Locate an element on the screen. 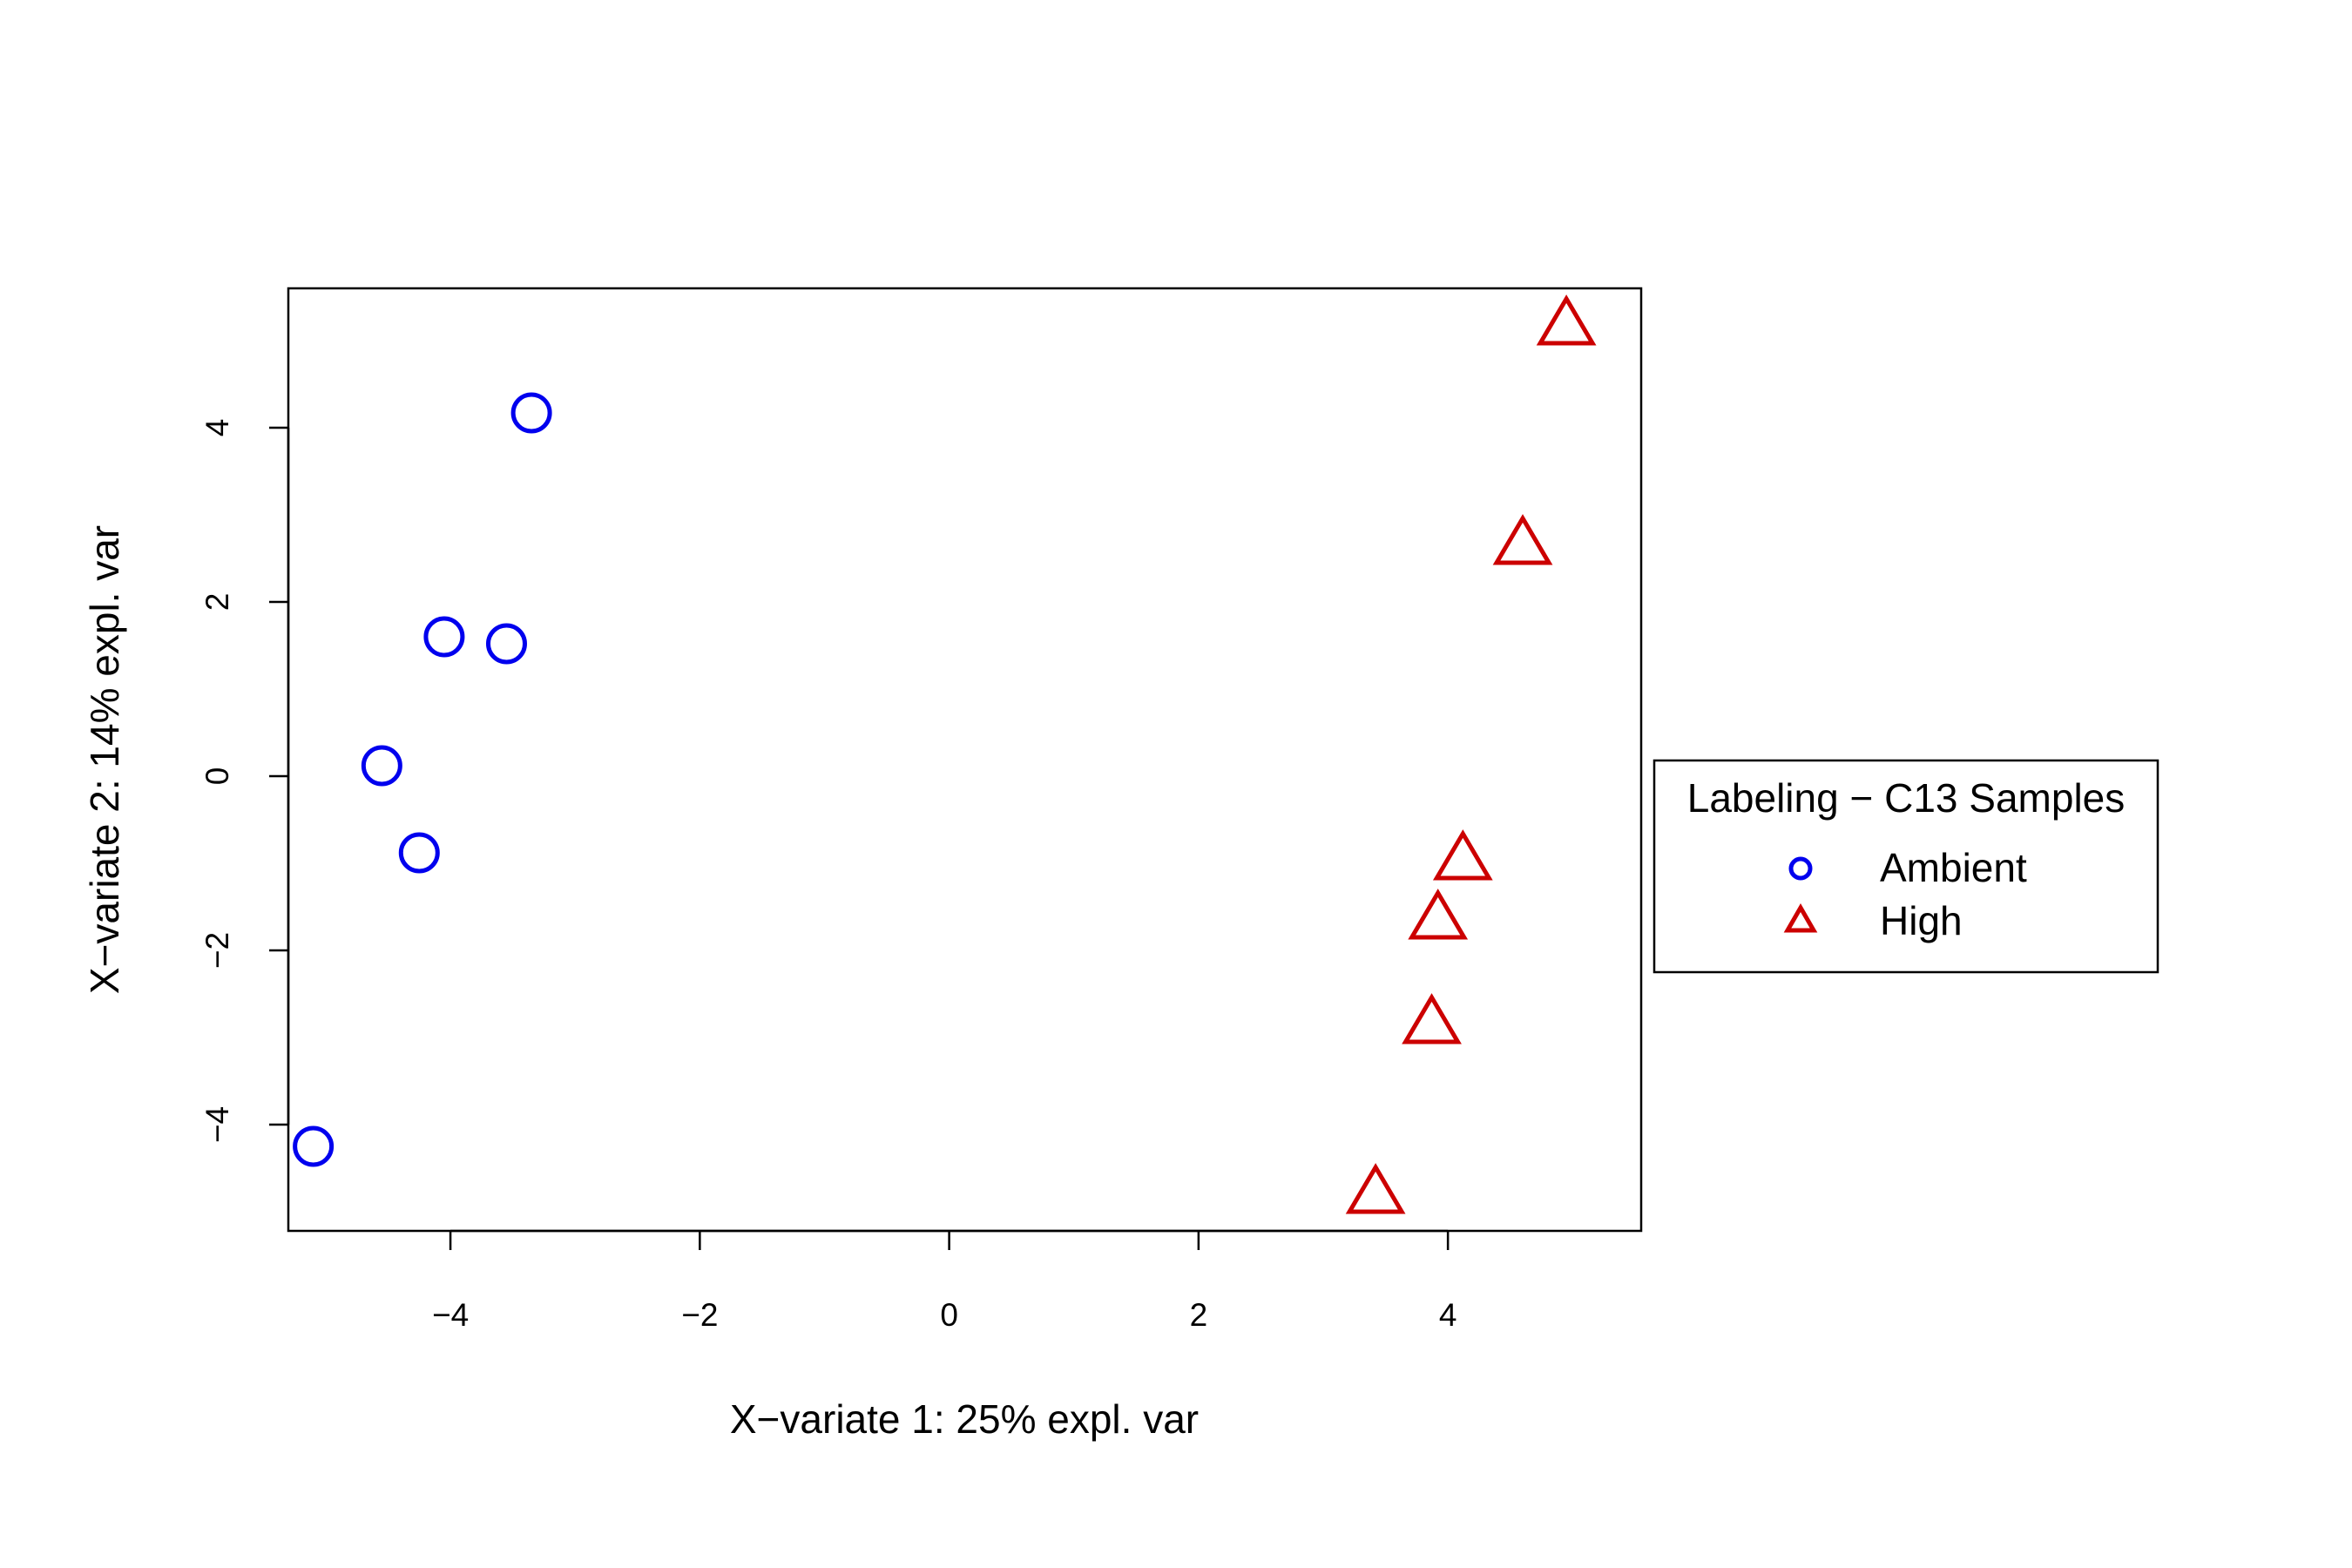  x-axis-title: X−variate 1: 25% expl. var is located at coordinates (965, 1419).